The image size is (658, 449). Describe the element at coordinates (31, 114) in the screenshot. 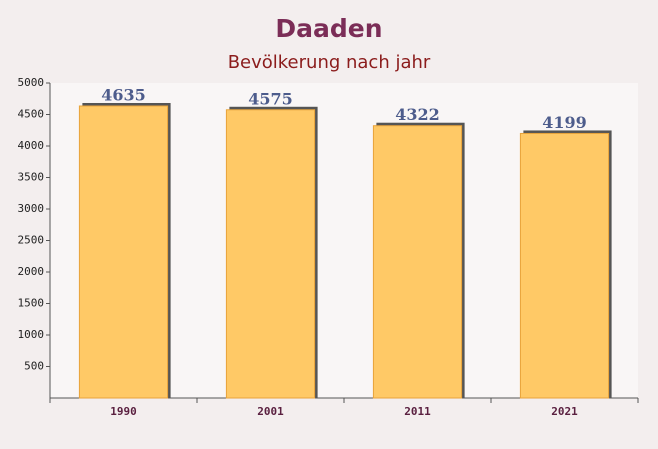

I see `y-tick-label: 4500` at that location.